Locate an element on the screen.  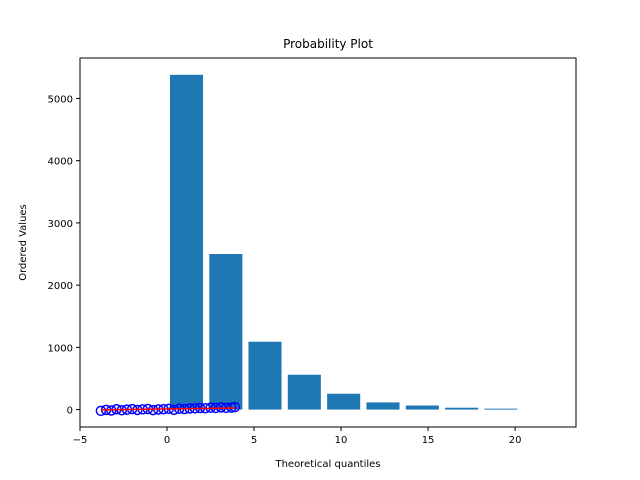
x-tick-label-5: 20 is located at coordinates (515, 440).